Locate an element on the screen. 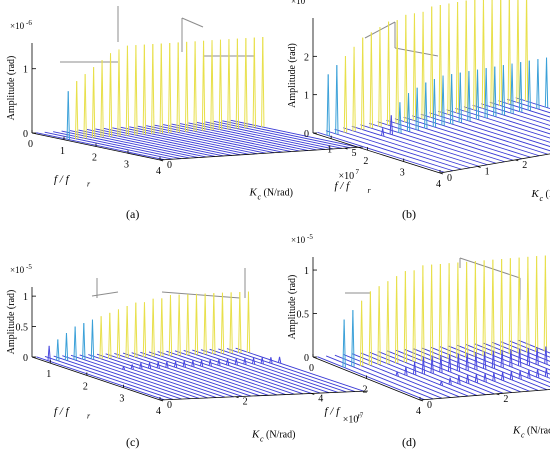 Image resolution: width=550 pixels, height=466 pixels. x-axis-line is located at coordinates (96, 378).